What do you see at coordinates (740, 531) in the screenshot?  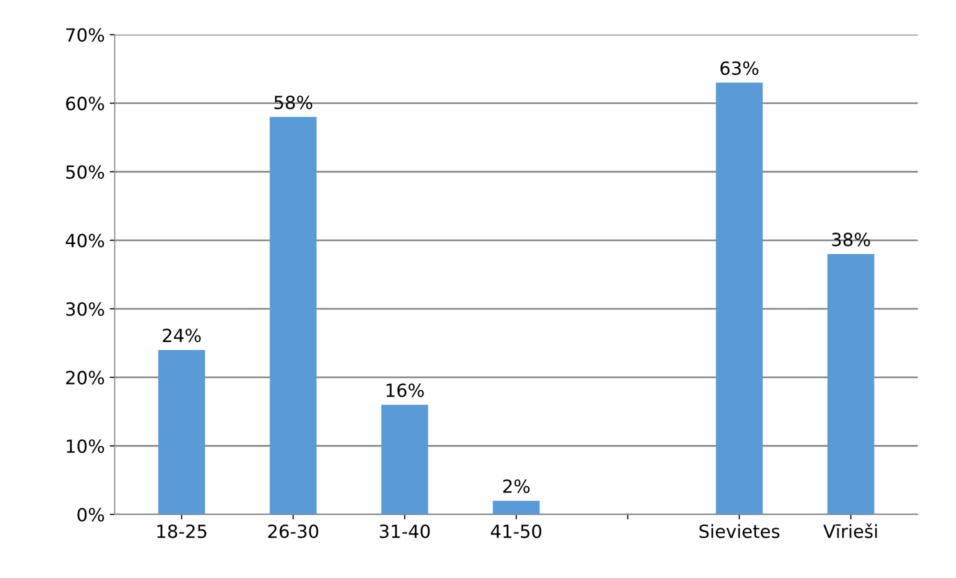 I see `x-tick-label: Sievietes` at bounding box center [740, 531].